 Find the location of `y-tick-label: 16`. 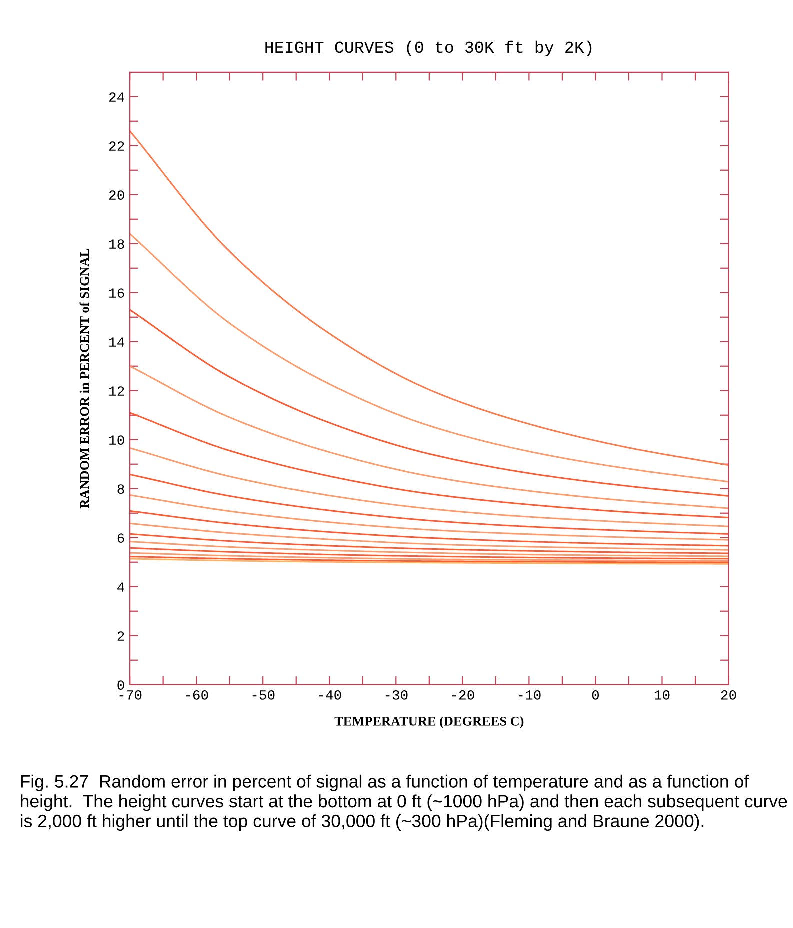

y-tick-label: 16 is located at coordinates (117, 293).